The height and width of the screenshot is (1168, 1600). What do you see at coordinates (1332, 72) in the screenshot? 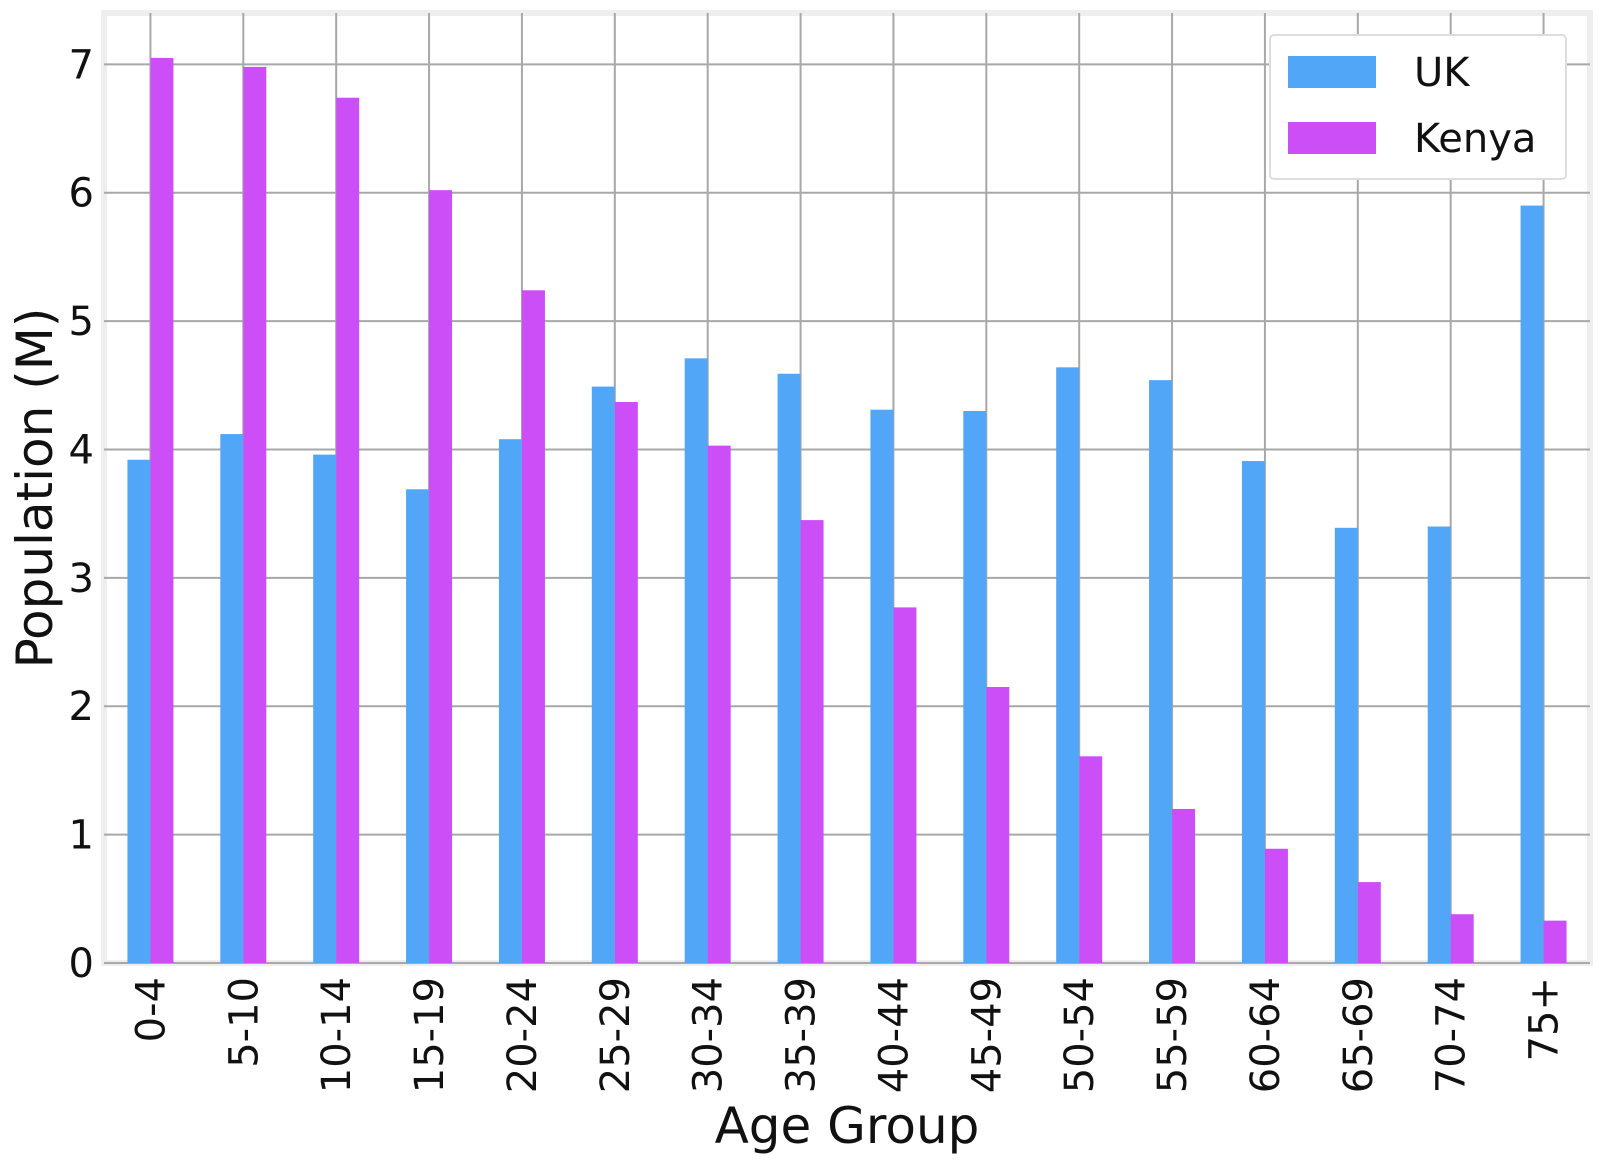
I see `legend-swatch-uk` at bounding box center [1332, 72].